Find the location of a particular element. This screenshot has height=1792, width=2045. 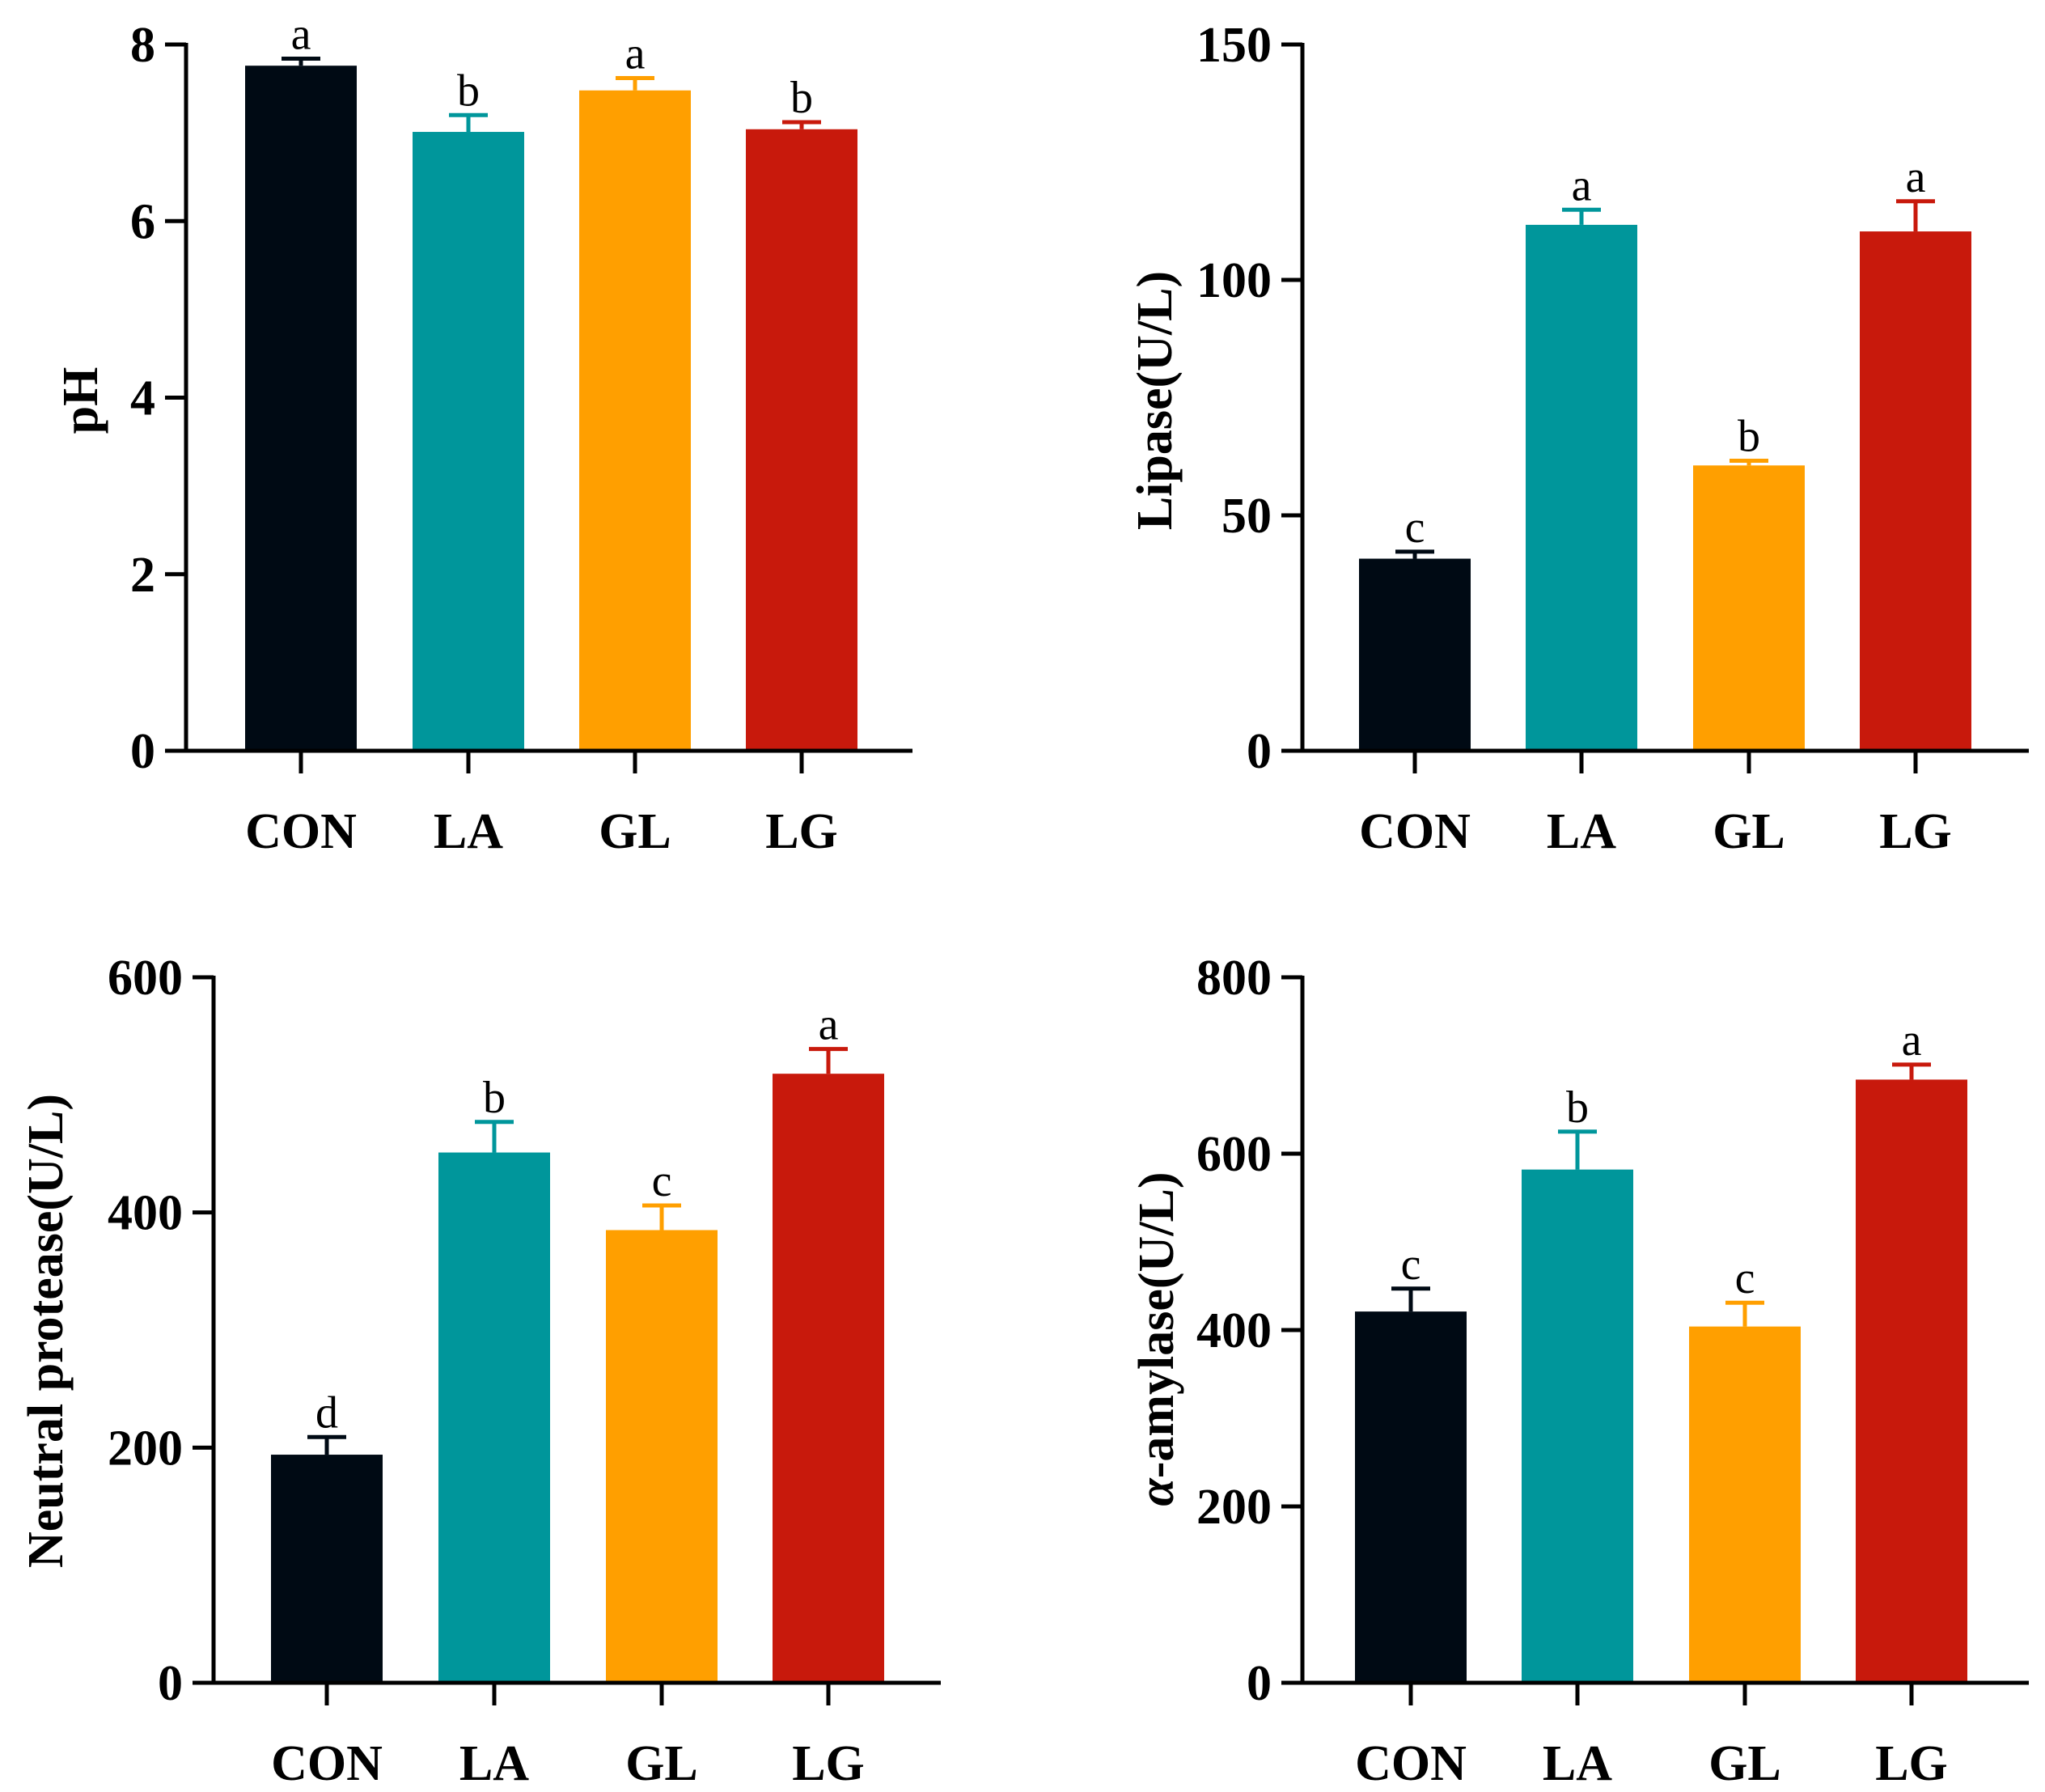

neutral-protease-significance-la: b is located at coordinates (495, 1098).